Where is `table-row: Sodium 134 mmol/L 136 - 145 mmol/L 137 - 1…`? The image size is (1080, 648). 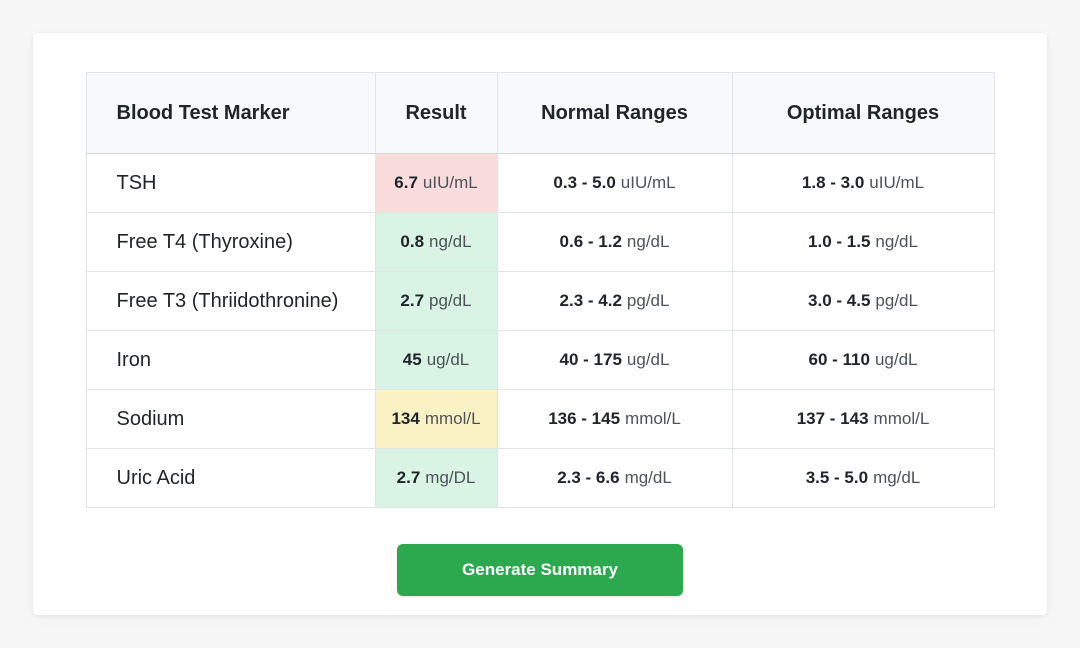 table-row: Sodium 134 mmol/L 136 - 145 mmol/L 137 - 1… is located at coordinates (540, 419).